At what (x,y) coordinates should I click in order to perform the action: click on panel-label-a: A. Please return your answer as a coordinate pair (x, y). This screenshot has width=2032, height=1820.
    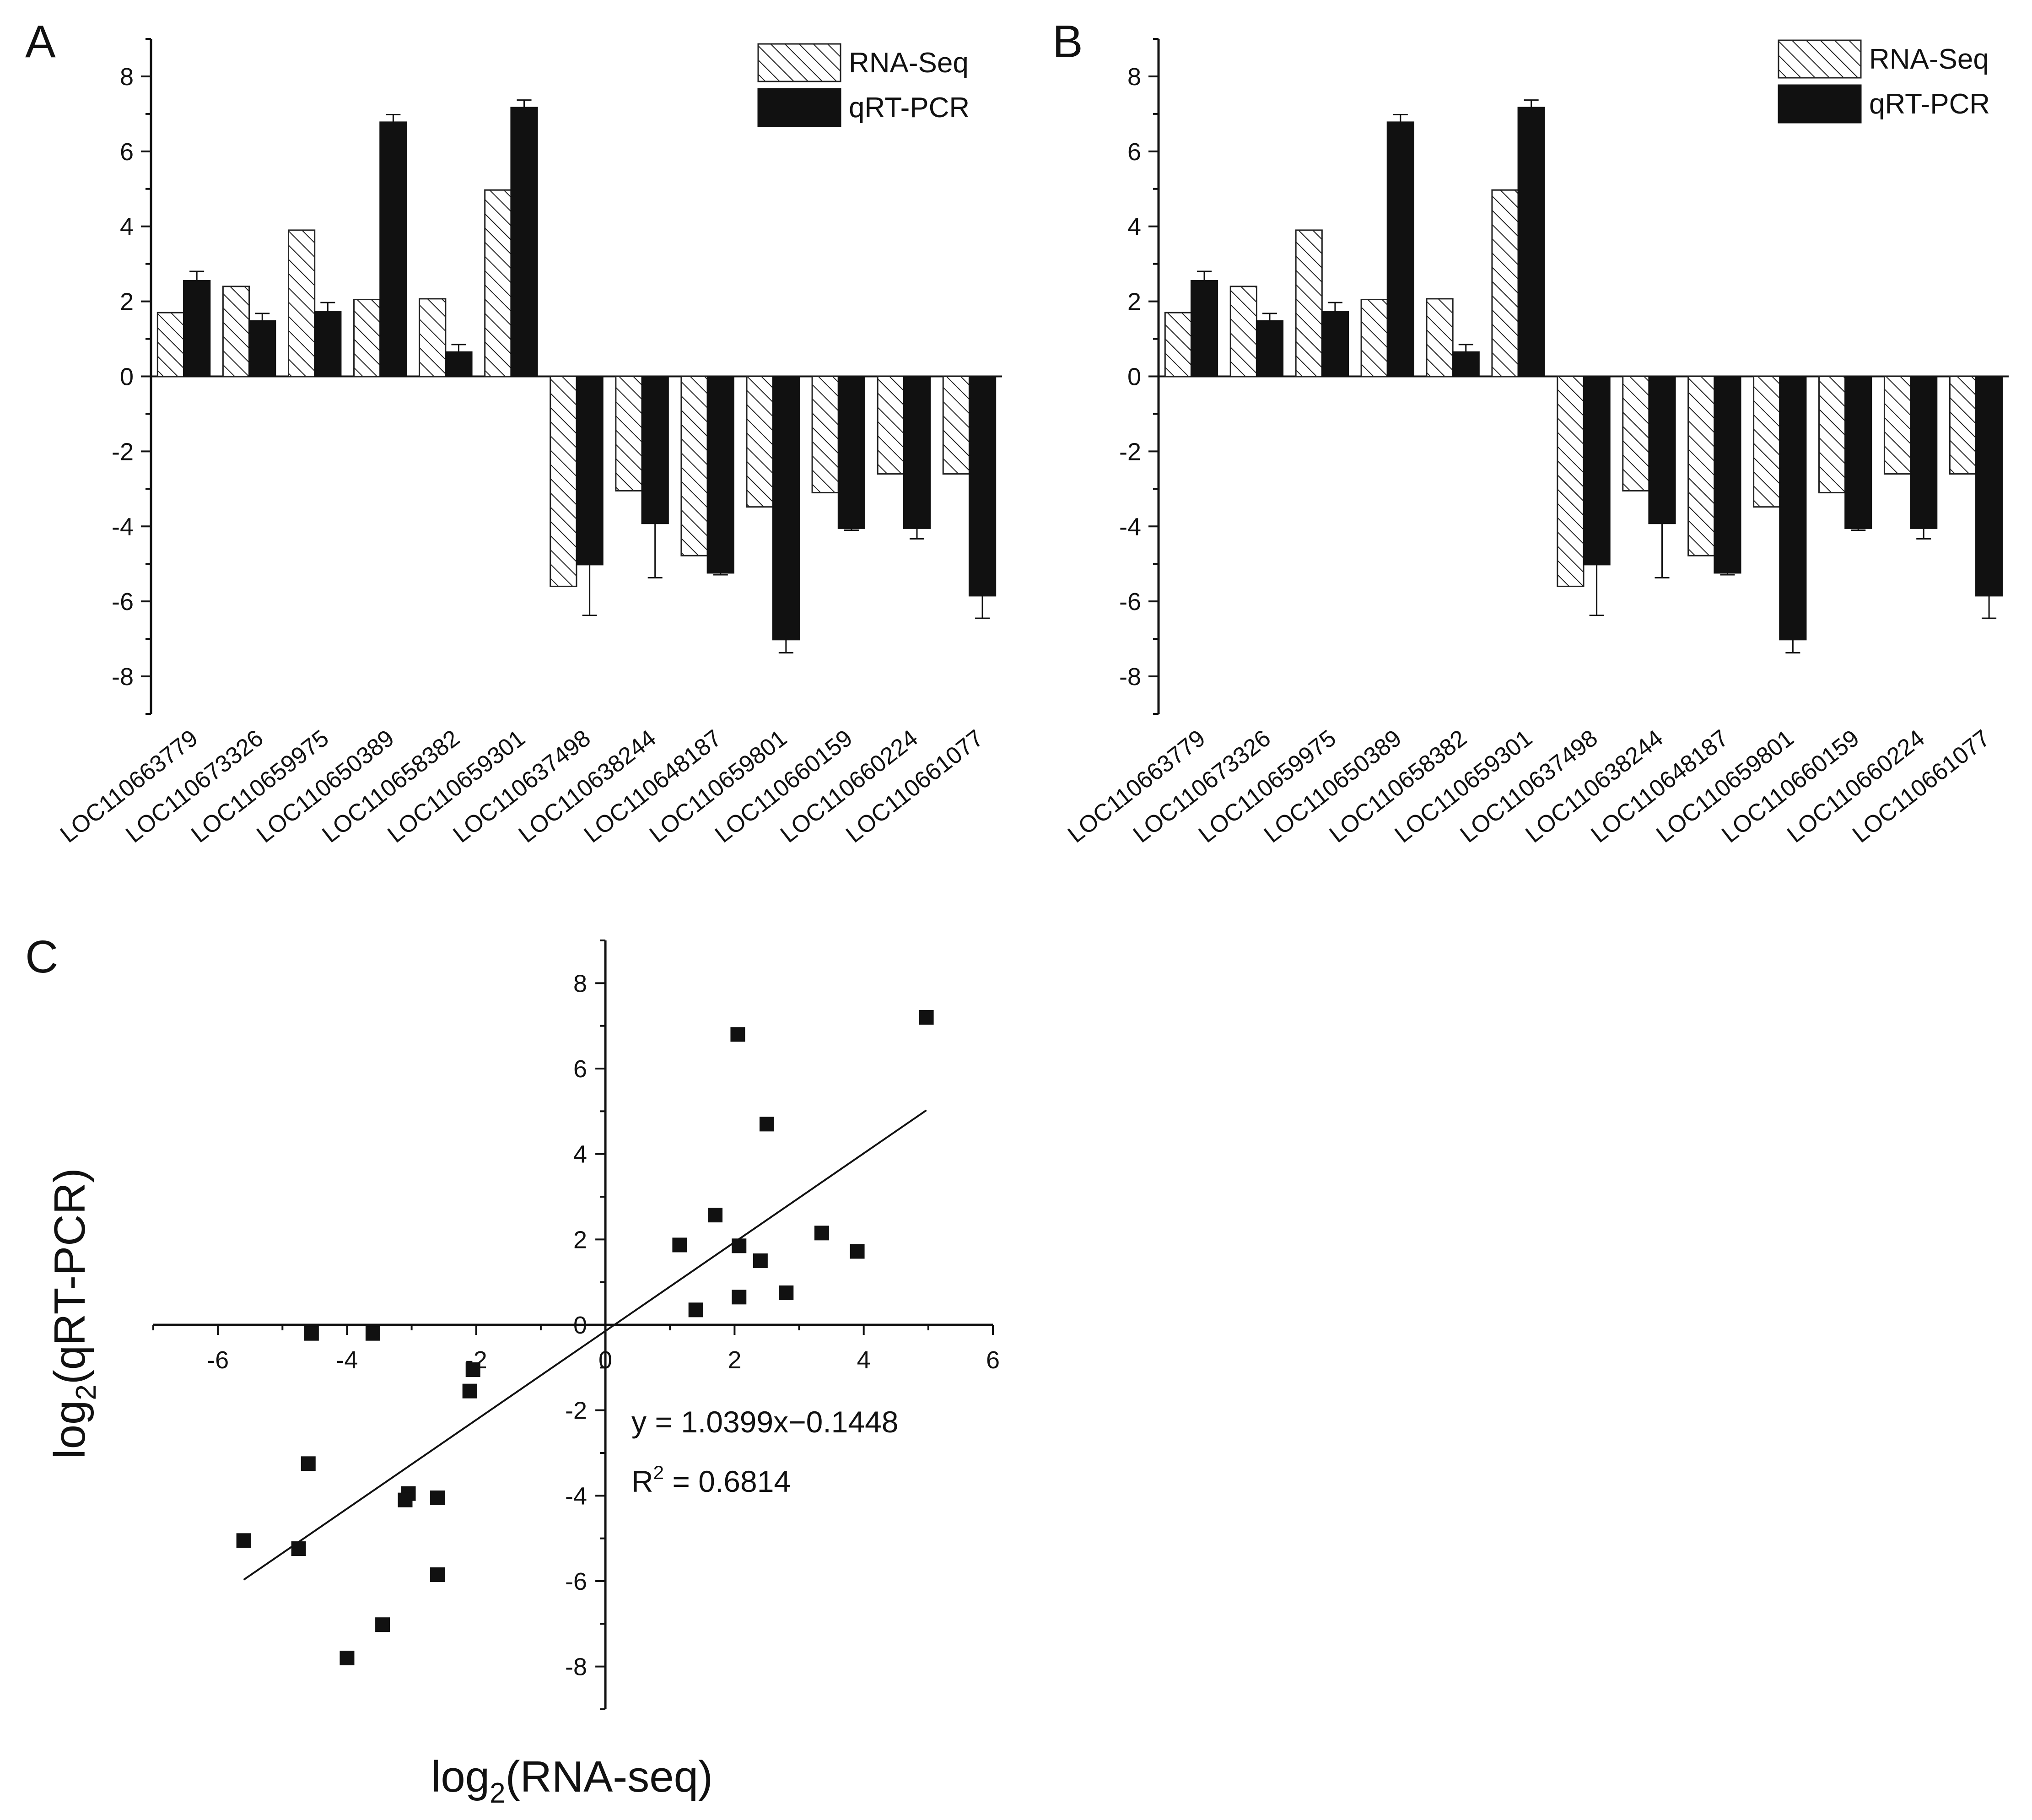
    Looking at the image, I should click on (40, 41).